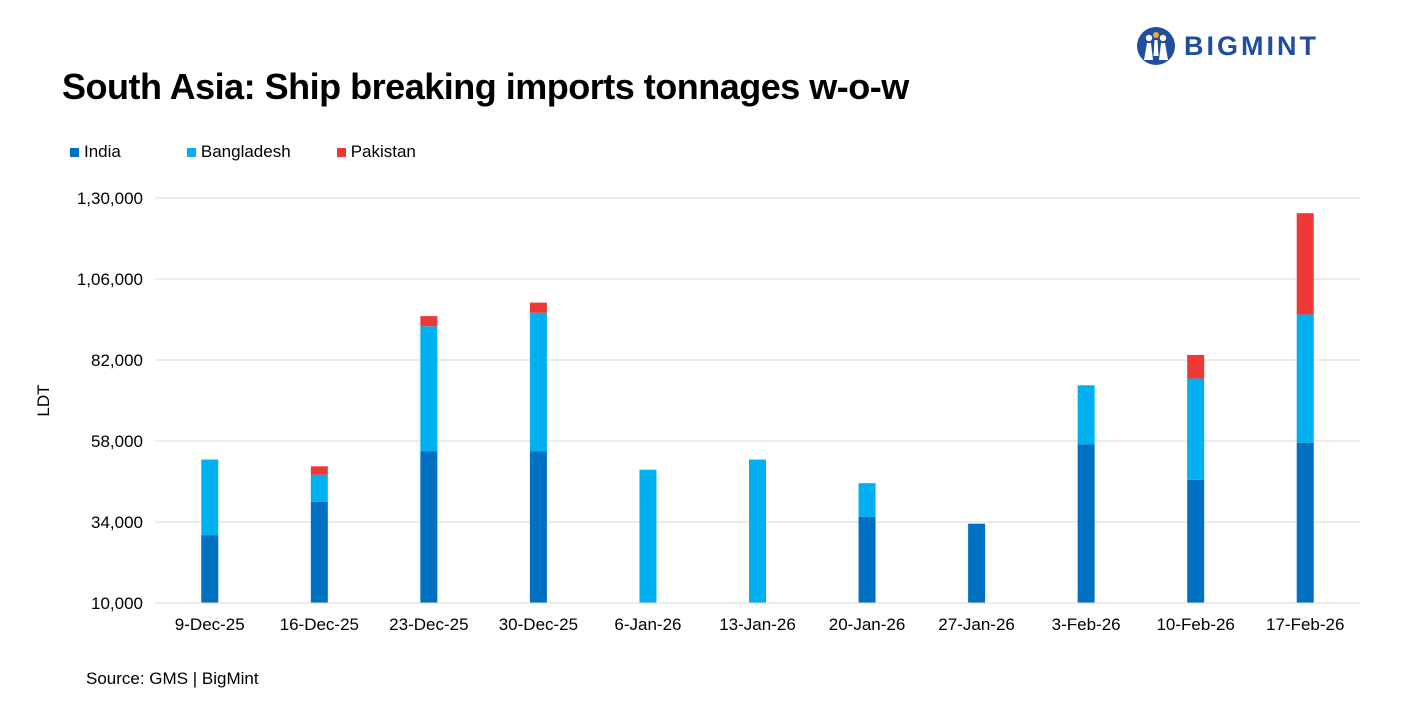 This screenshot has width=1406, height=709. I want to click on chart-legend: India Bangladesh Pakistan, so click(263, 152).